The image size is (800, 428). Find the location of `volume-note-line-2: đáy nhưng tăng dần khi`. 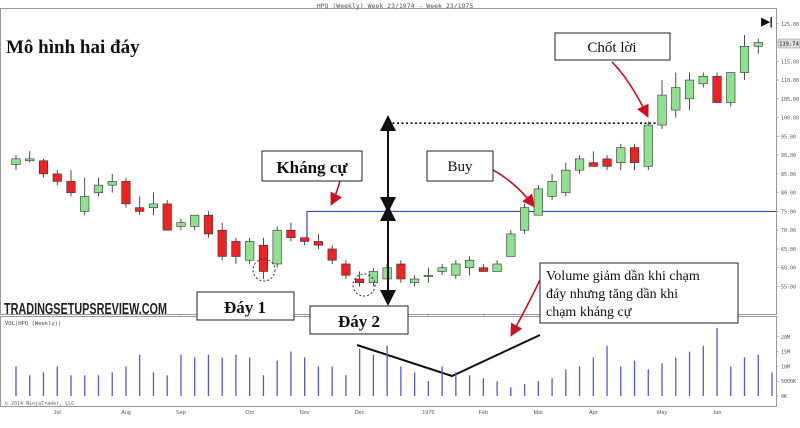

volume-note-line-2: đáy nhưng tăng dần khi is located at coordinates (612, 294).